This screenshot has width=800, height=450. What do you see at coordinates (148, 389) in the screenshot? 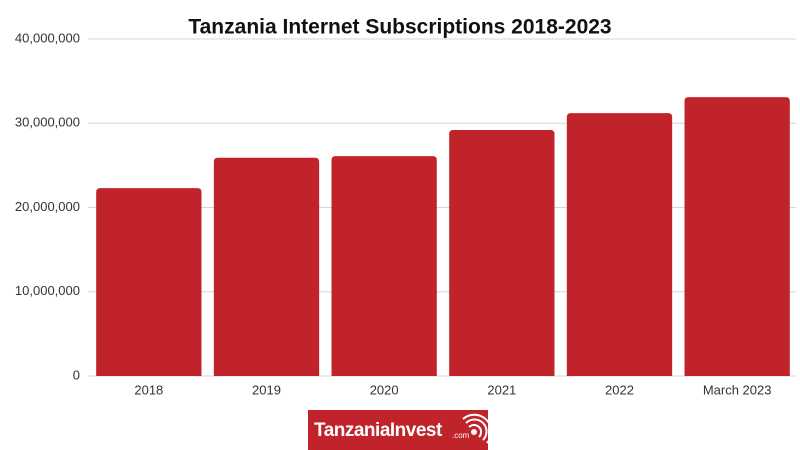
I see `x-tick-label: 2018` at bounding box center [148, 389].